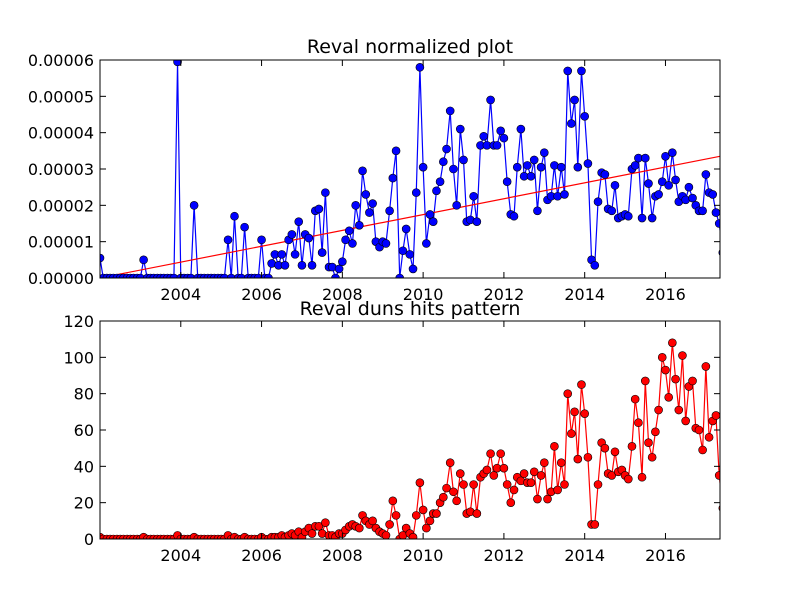 The image size is (800, 600). What do you see at coordinates (584, 294) in the screenshot?
I see `top-x-tick-label: 2014` at bounding box center [584, 294].